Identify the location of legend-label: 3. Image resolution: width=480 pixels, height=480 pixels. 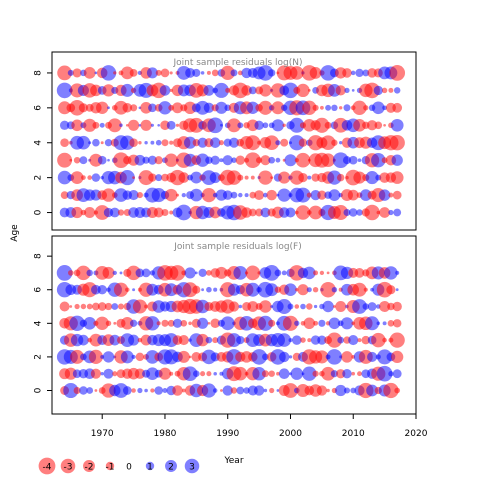
(192, 468).